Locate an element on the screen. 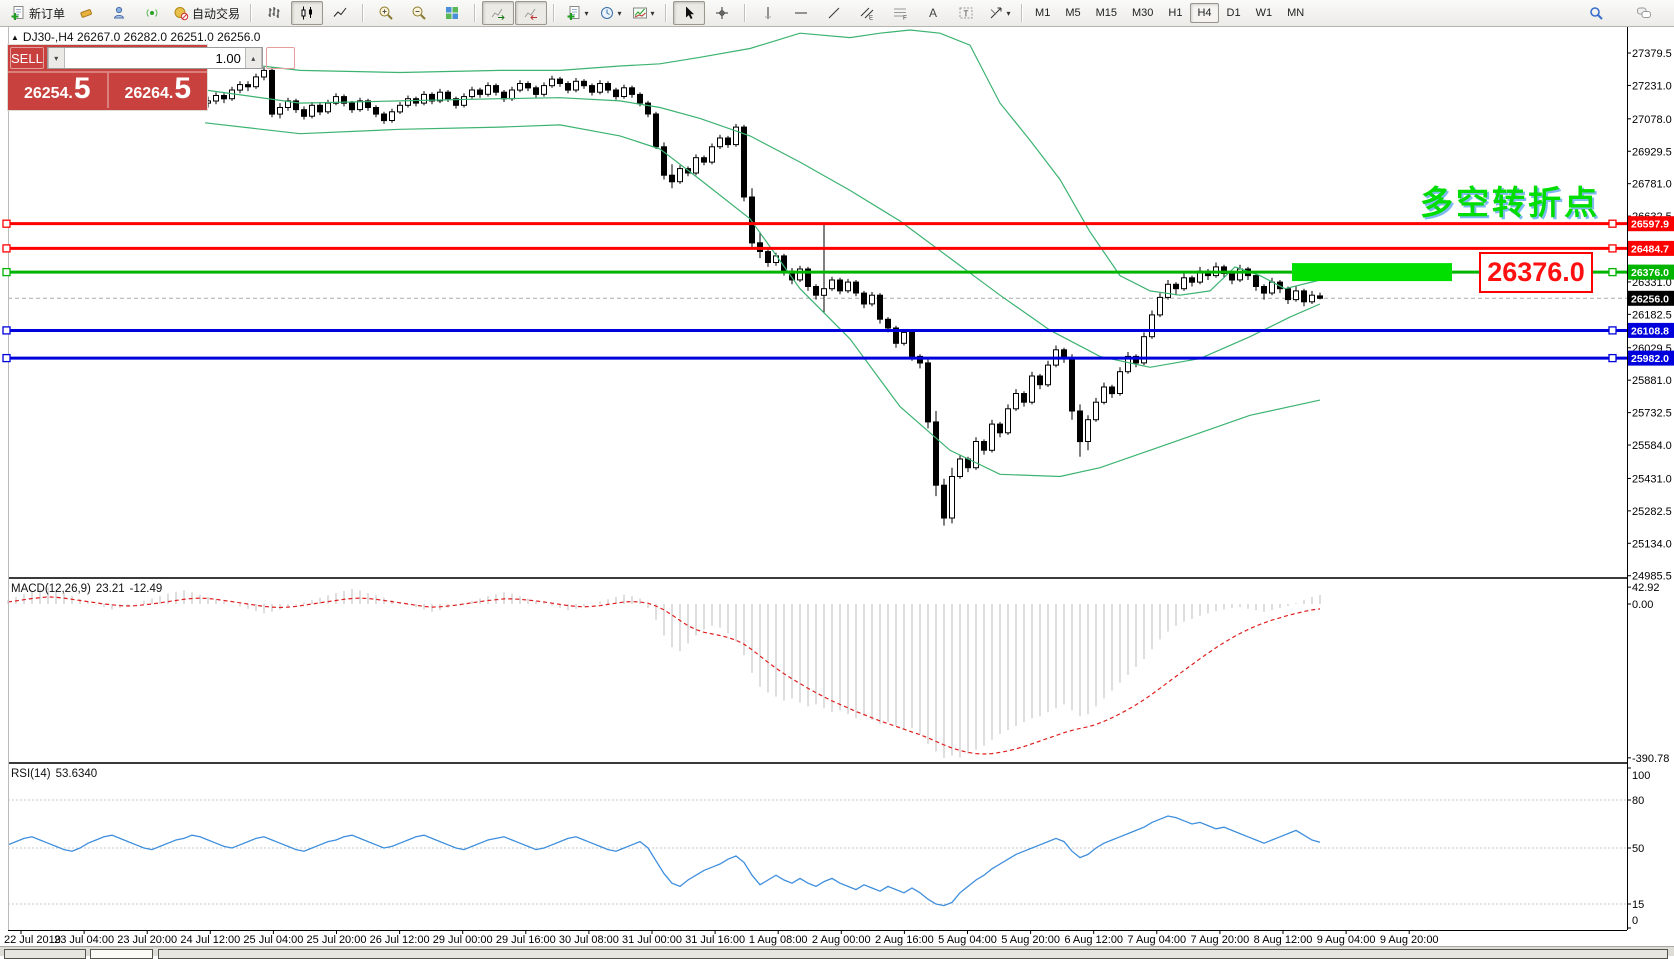 This screenshot has height=959, width=1674. bar-chart-icon is located at coordinates (274, 12).